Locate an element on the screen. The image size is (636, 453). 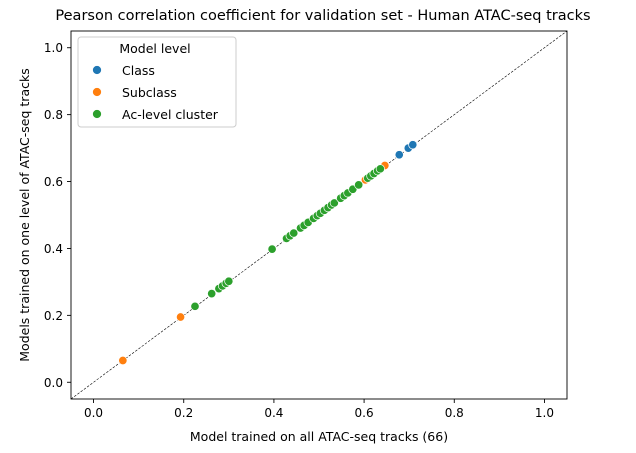
y-tick-label: 0.0 is located at coordinates (53, 383).